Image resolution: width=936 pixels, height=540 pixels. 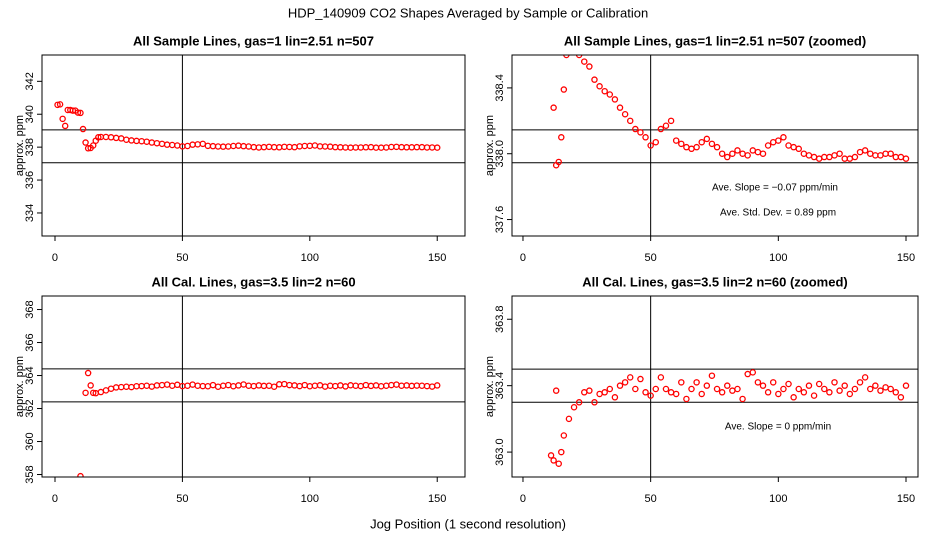 What do you see at coordinates (253, 40) in the screenshot?
I see `panel-title: All Sample Lines, gas=1 lin=2.51 n=507` at bounding box center [253, 40].